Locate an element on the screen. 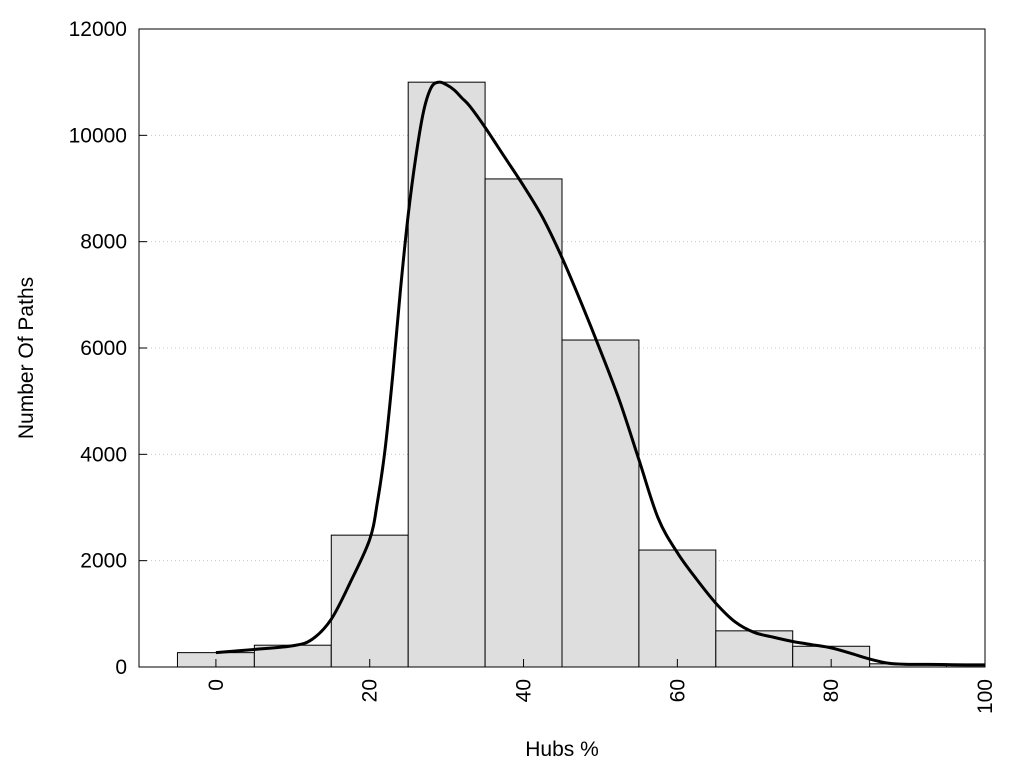  x-tick-label: 80 is located at coordinates (831, 690).